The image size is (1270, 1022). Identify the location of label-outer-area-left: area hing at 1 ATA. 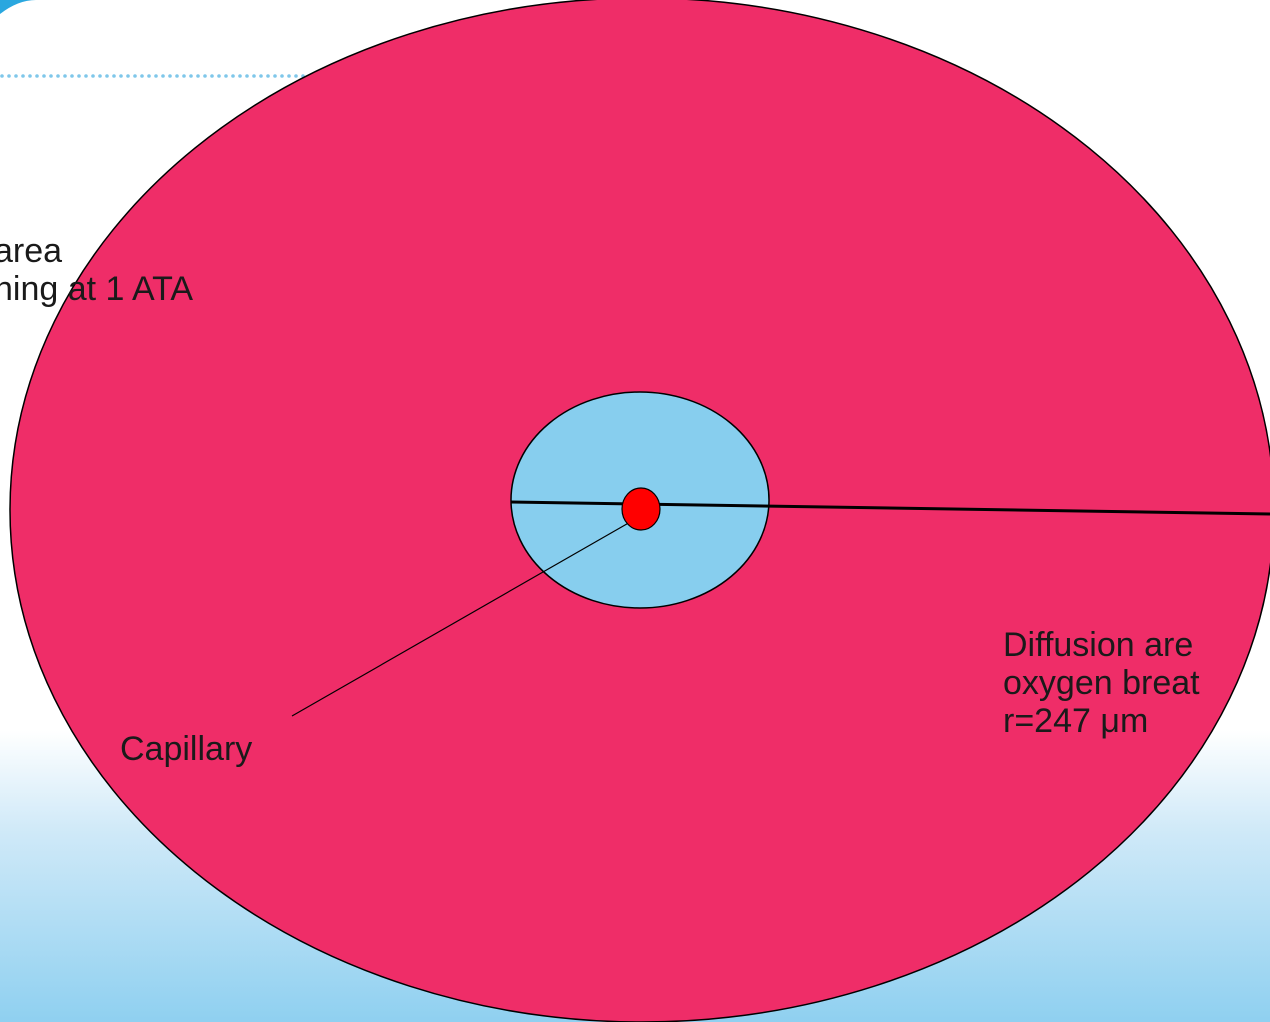
(96, 270).